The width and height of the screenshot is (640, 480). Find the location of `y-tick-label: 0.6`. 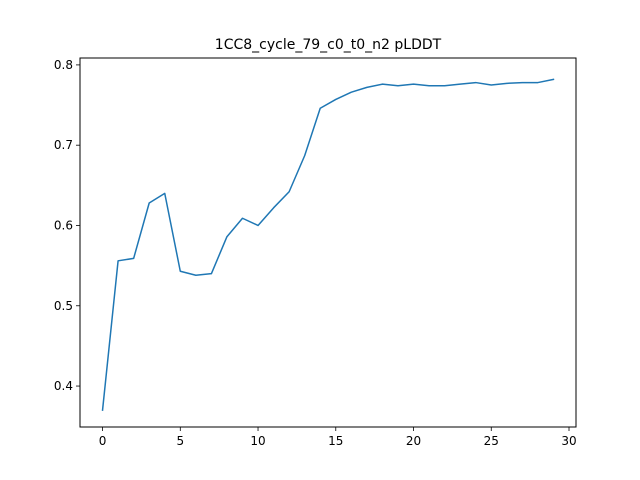

y-tick-label: 0.6 is located at coordinates (63, 225).